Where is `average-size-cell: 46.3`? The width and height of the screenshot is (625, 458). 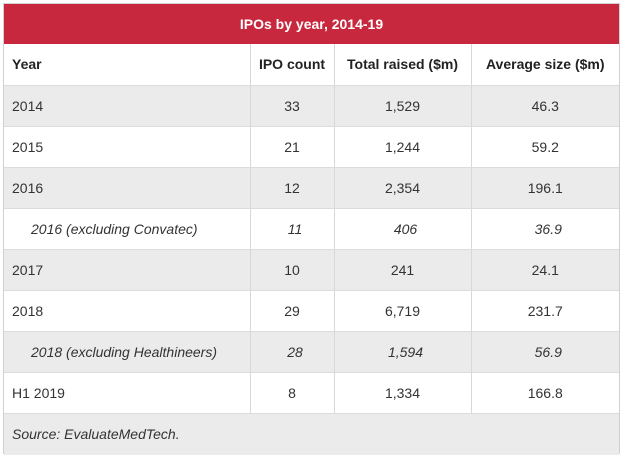 average-size-cell: 46.3 is located at coordinates (545, 106).